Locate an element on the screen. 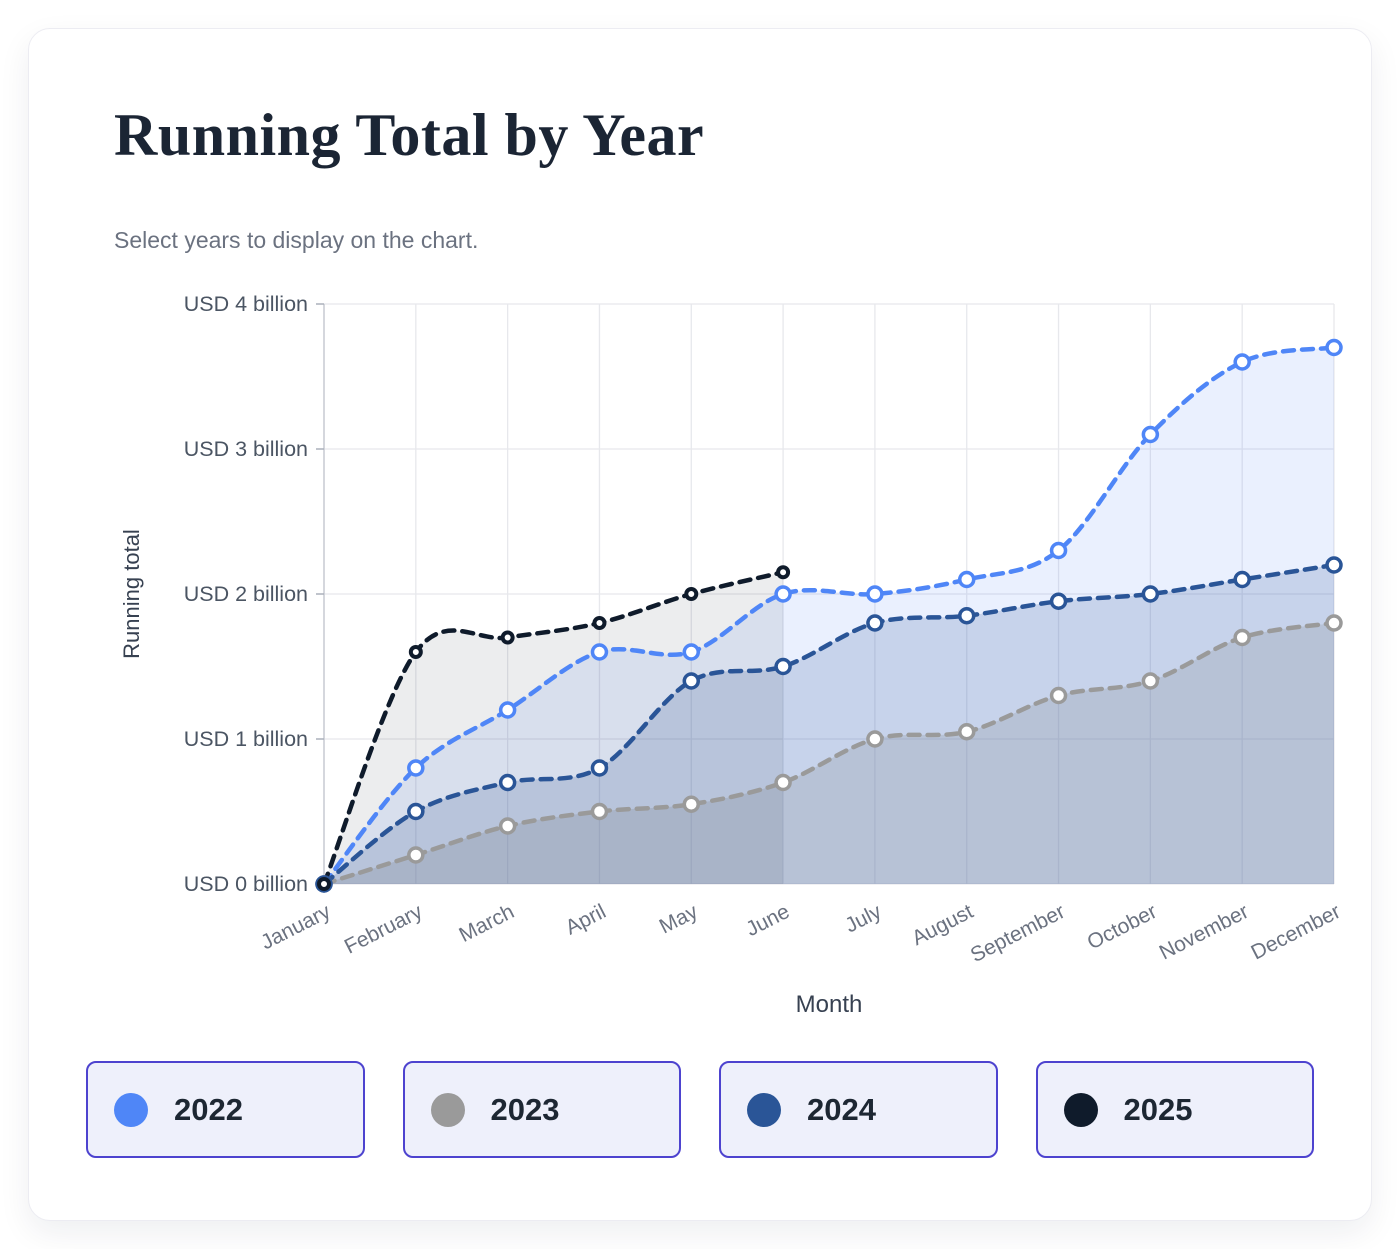  area-2025 is located at coordinates (554, 728).